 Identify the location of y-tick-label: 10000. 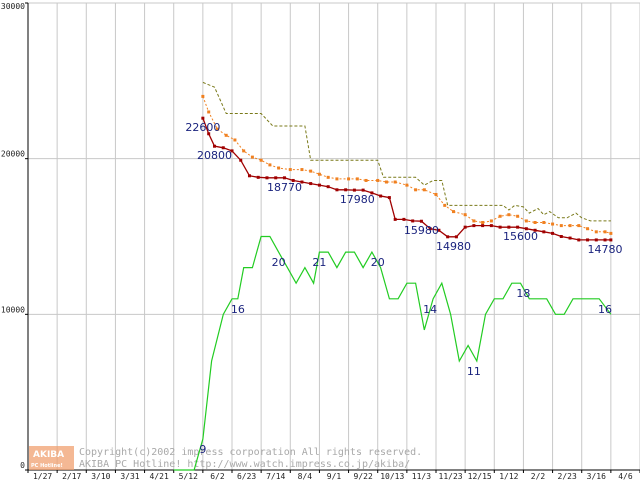
(13, 309).